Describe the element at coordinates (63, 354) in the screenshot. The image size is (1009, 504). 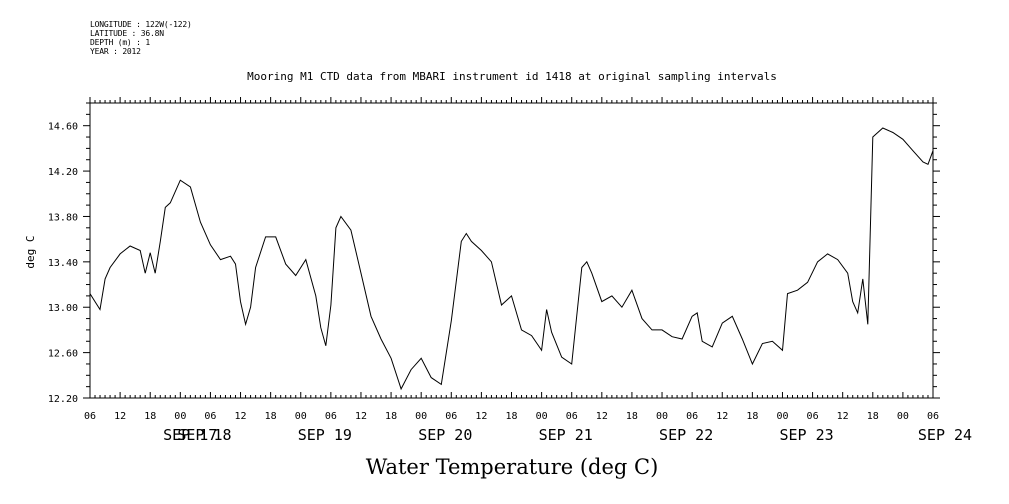
I see `y-tick-label: 12.60` at that location.